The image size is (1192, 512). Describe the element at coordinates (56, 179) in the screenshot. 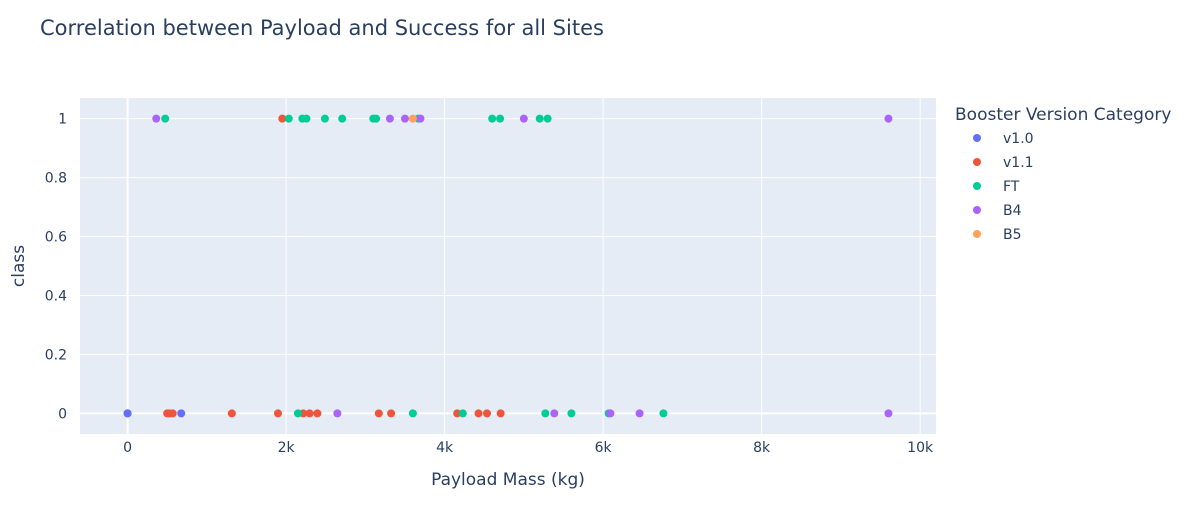

I see `y-tick-label: 0.8` at that location.